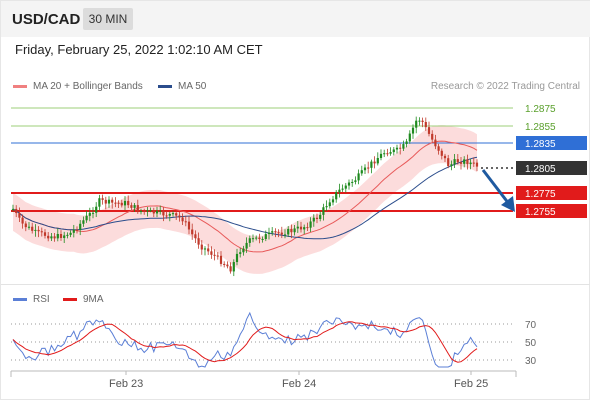  I want to click on level-tag-last, so click(551, 168).